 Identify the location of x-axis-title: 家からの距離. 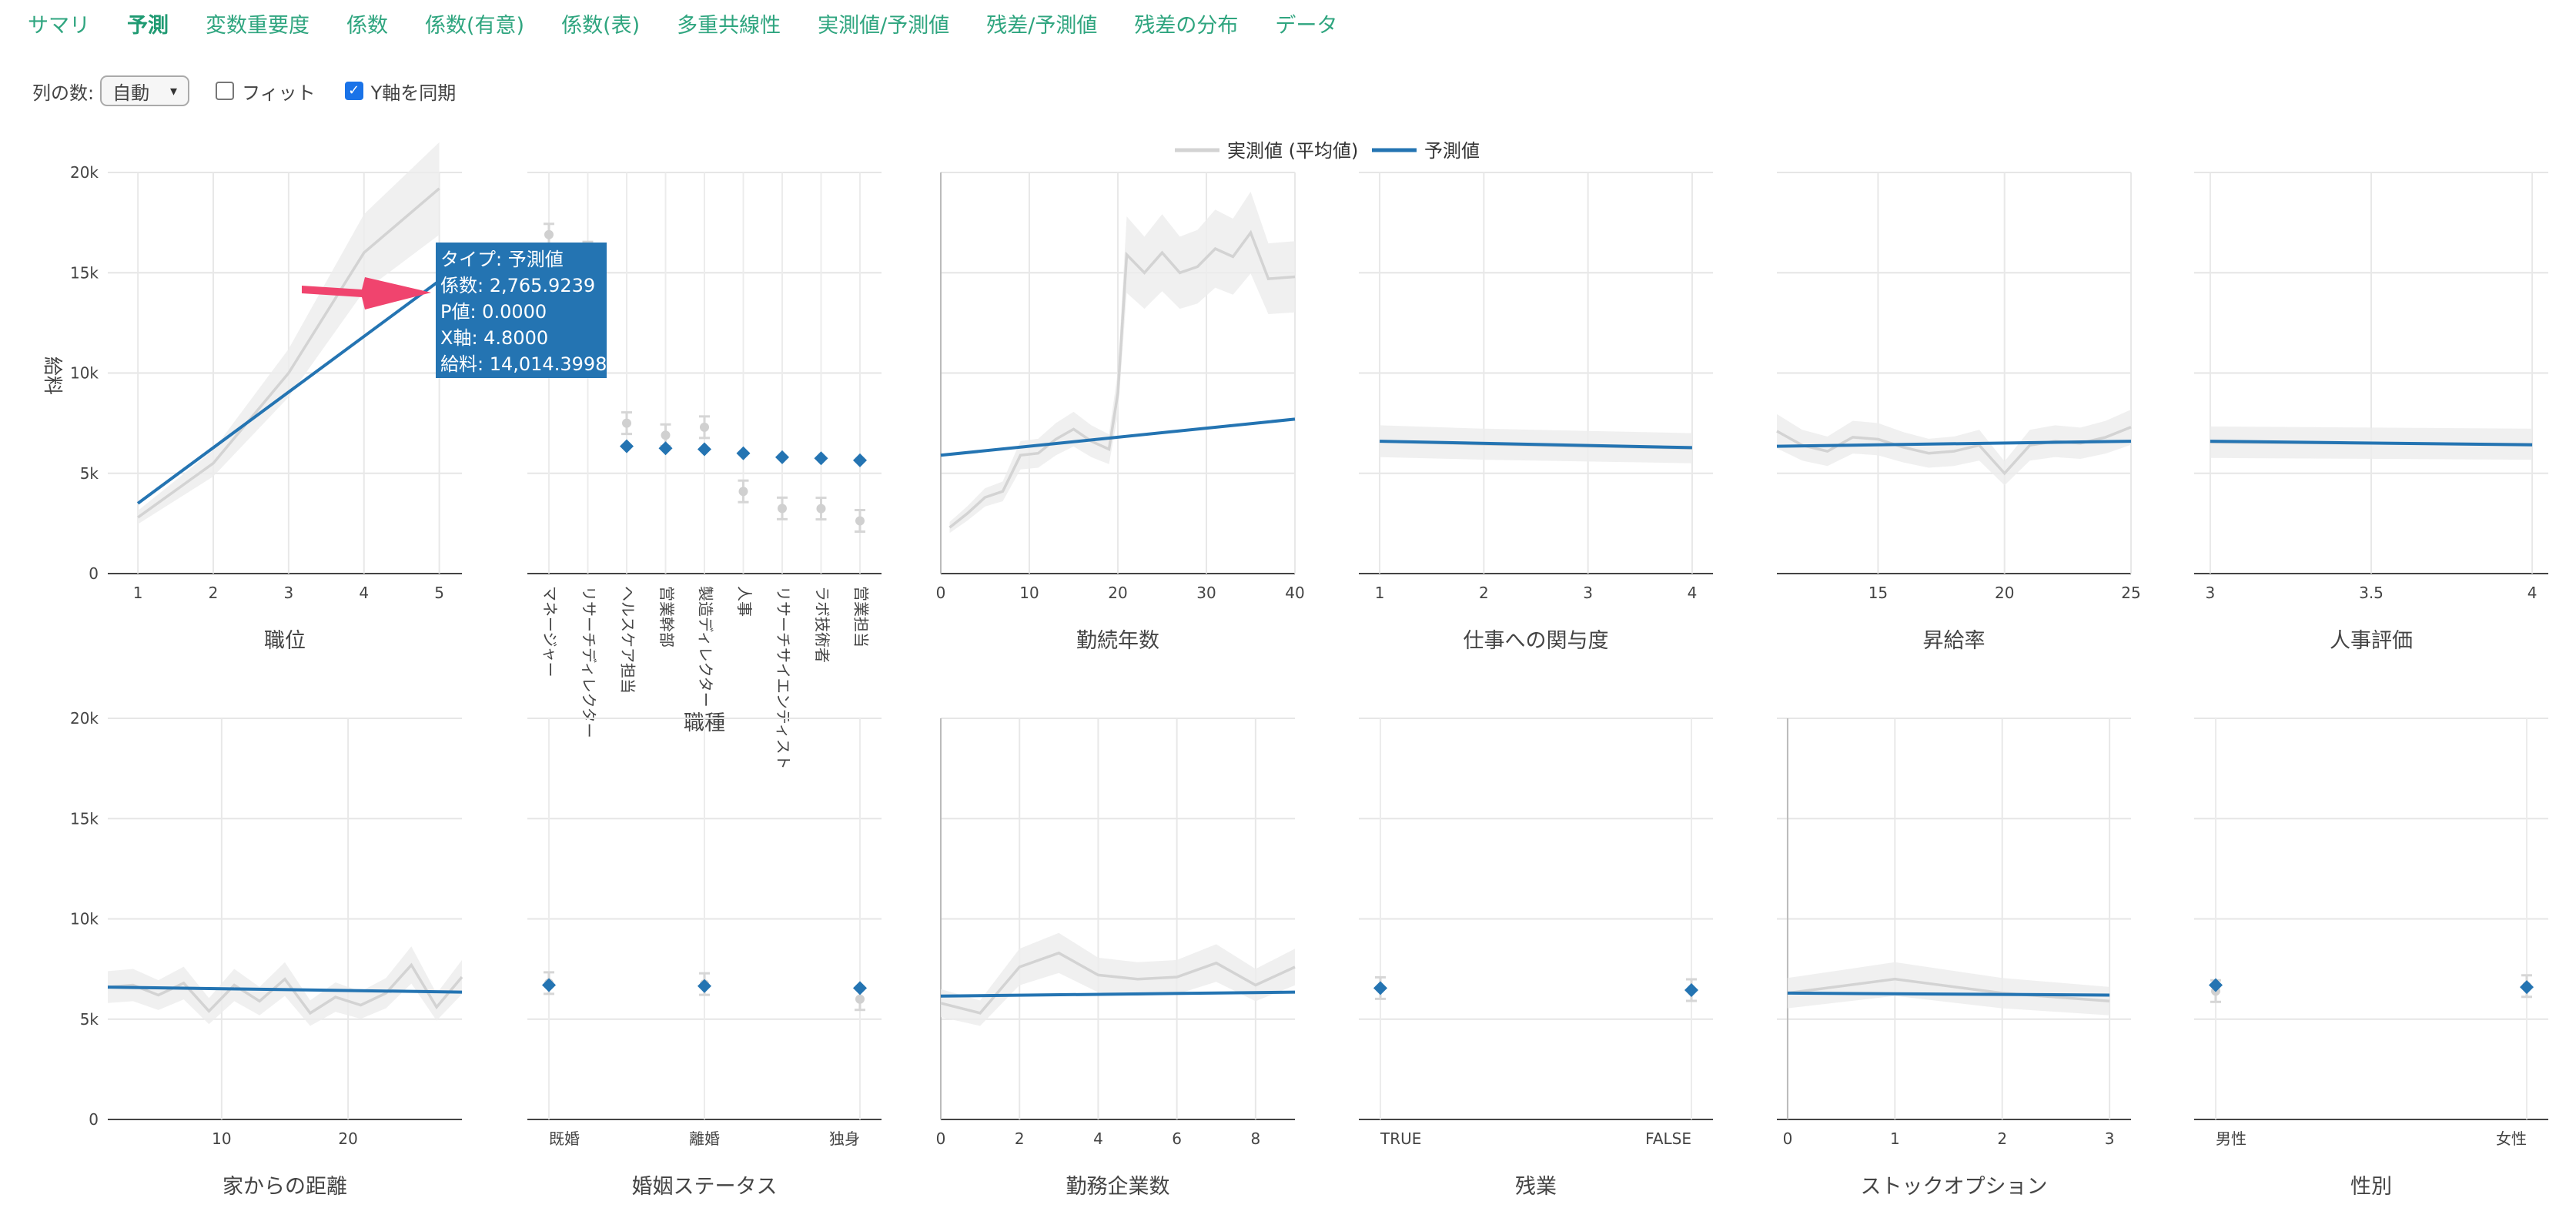
(284, 1187).